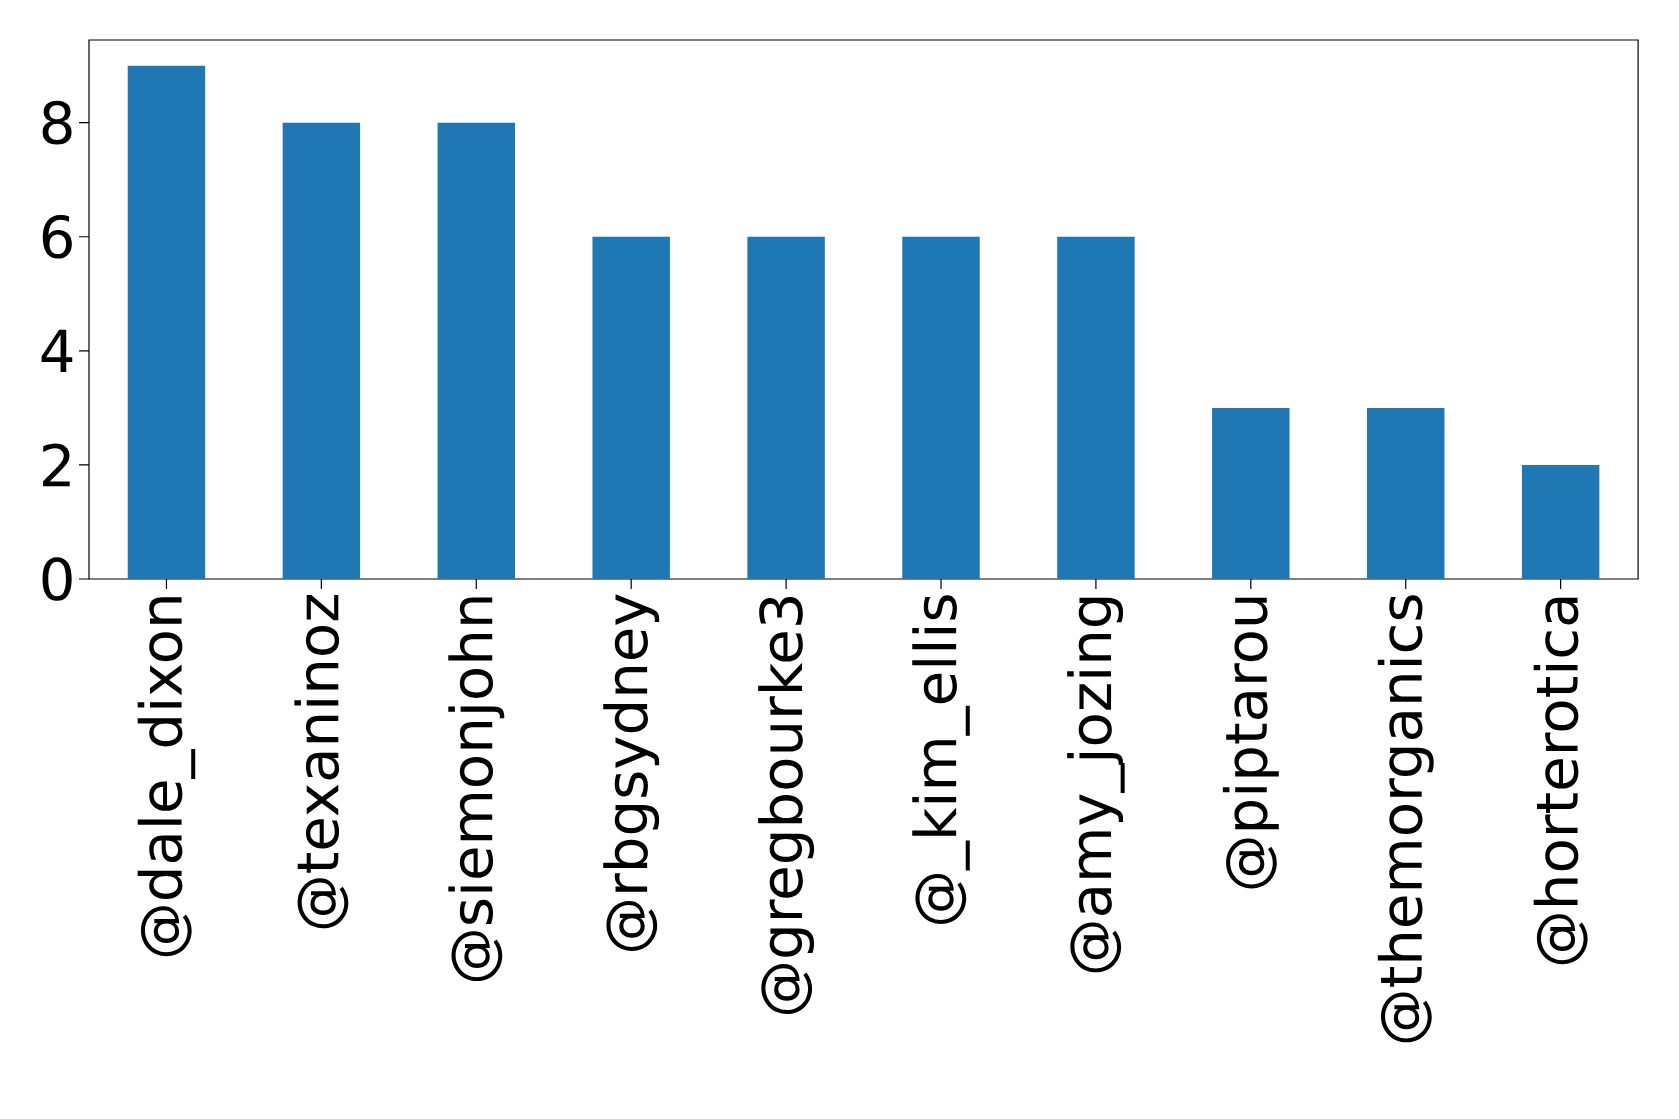  Describe the element at coordinates (631, 772) in the screenshot. I see `x-tick-label: @rbgsydney` at that location.